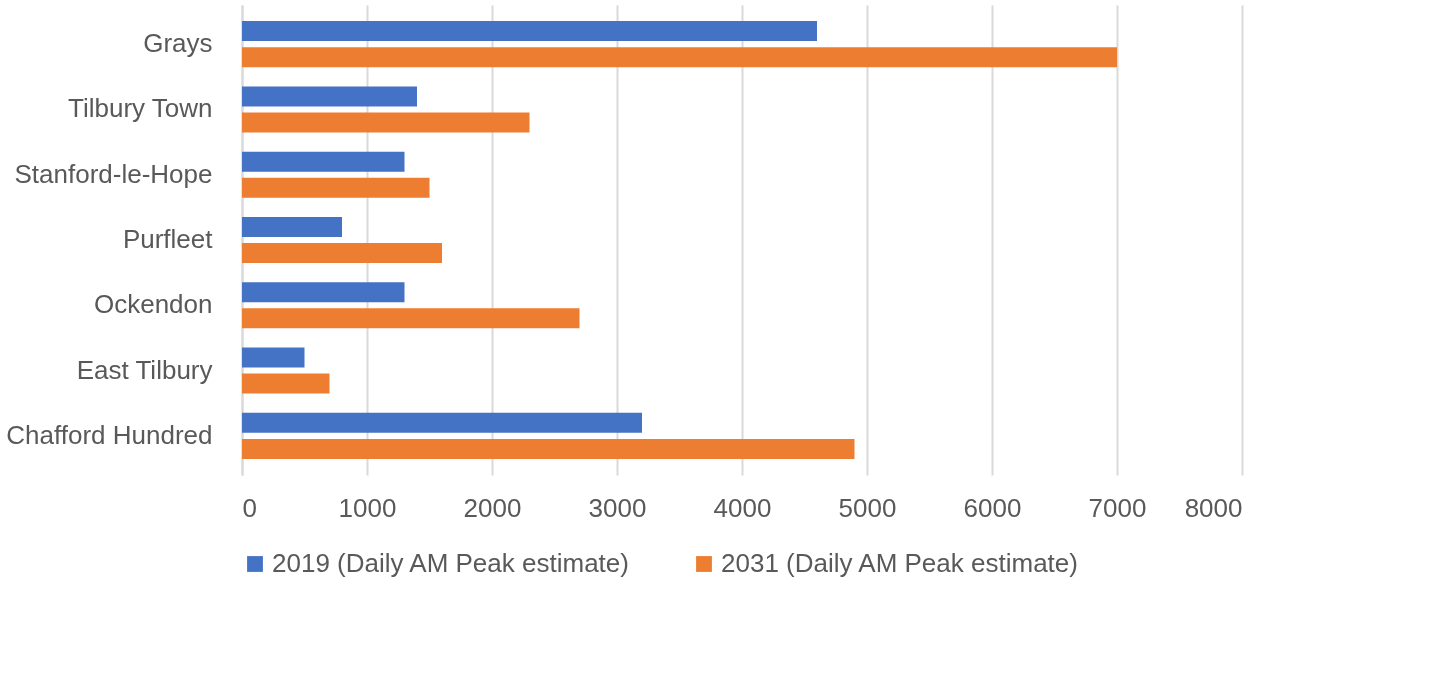 The height and width of the screenshot is (684, 1443). I want to click on x-tick-label: 1000, so click(367, 507).